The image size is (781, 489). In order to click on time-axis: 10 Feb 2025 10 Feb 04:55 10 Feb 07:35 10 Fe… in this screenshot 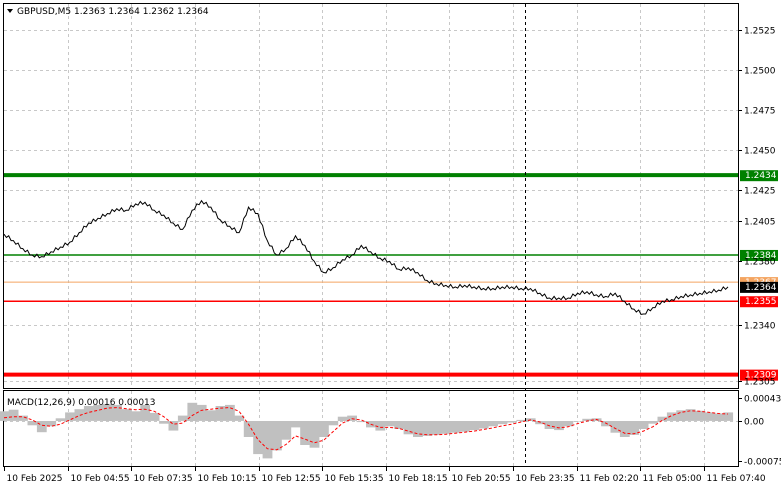, I will do `click(385, 475)`.